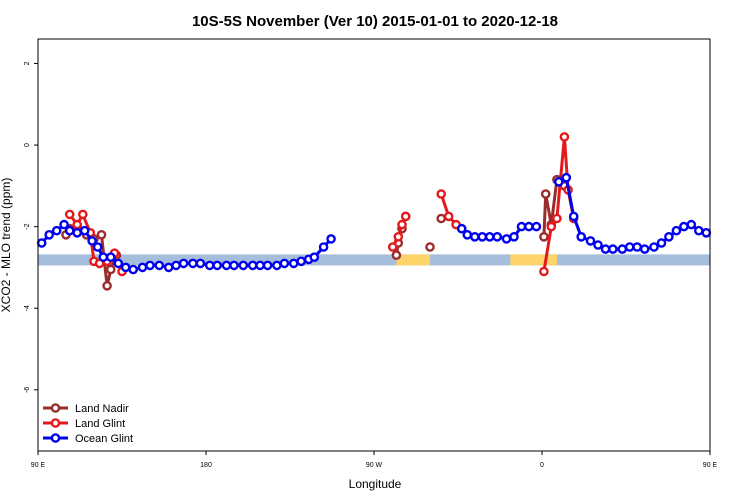 This screenshot has width=750, height=500. Describe the element at coordinates (27, 226) in the screenshot. I see `y-tick-label: -2` at that location.